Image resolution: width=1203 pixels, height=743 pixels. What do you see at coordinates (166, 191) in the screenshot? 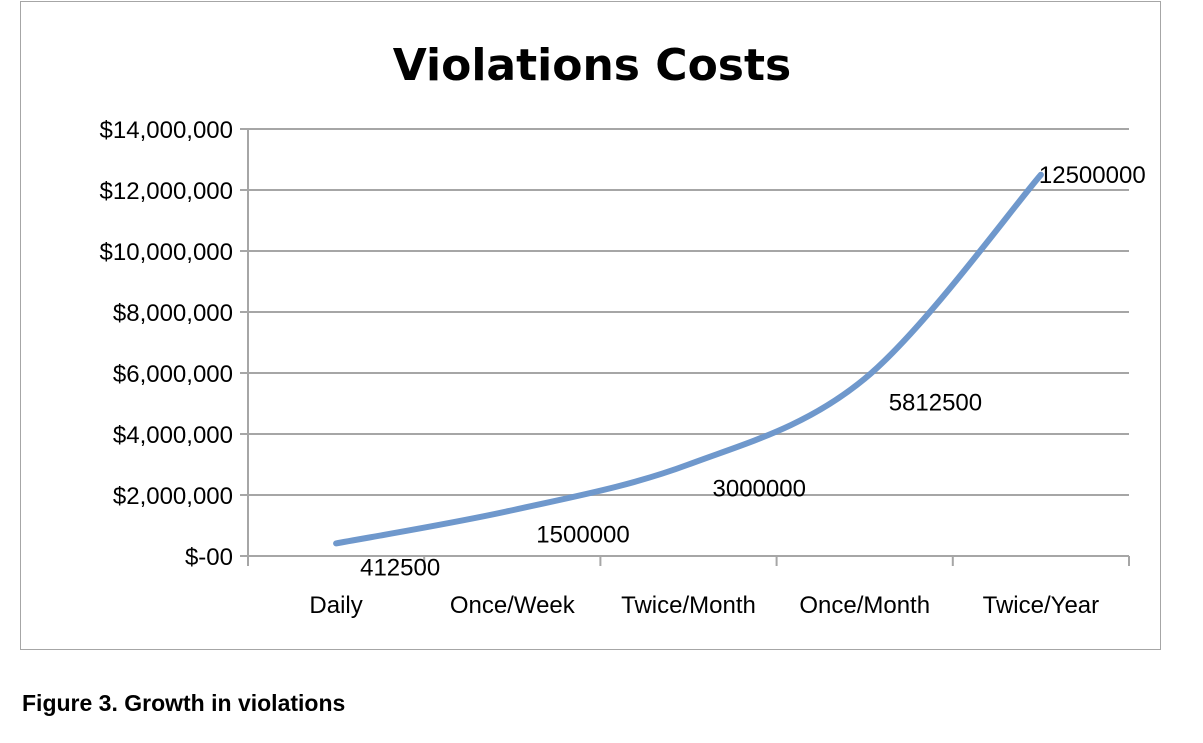
I see `y-tick-label: $12,000,000` at bounding box center [166, 191].